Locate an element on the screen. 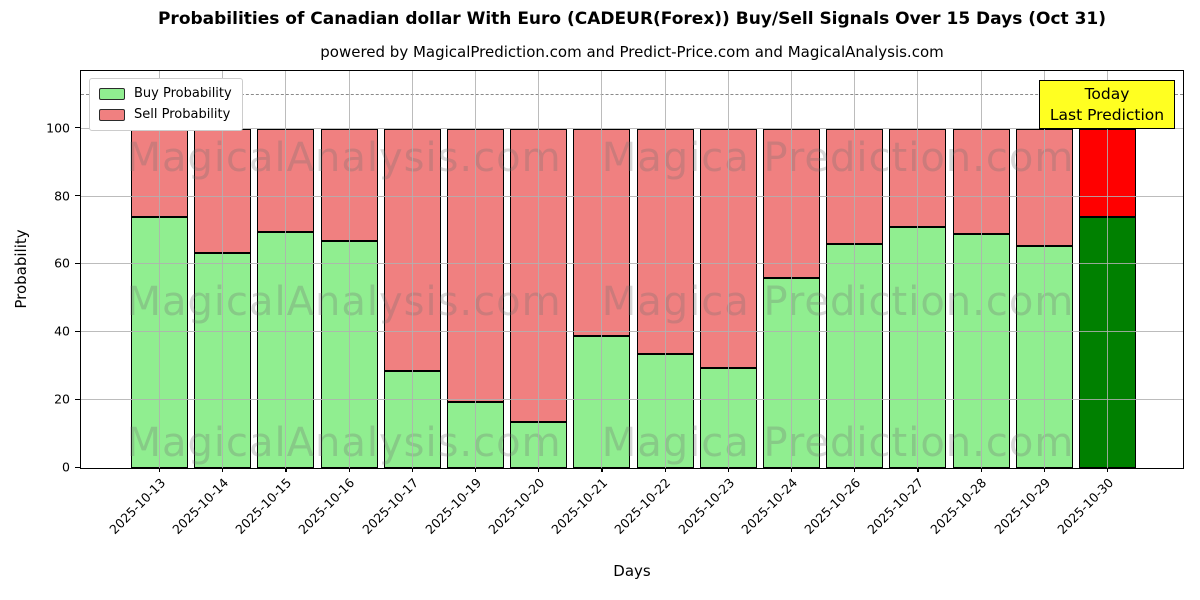  today-annotation-box: Today Last Prediction is located at coordinates (1107, 104).